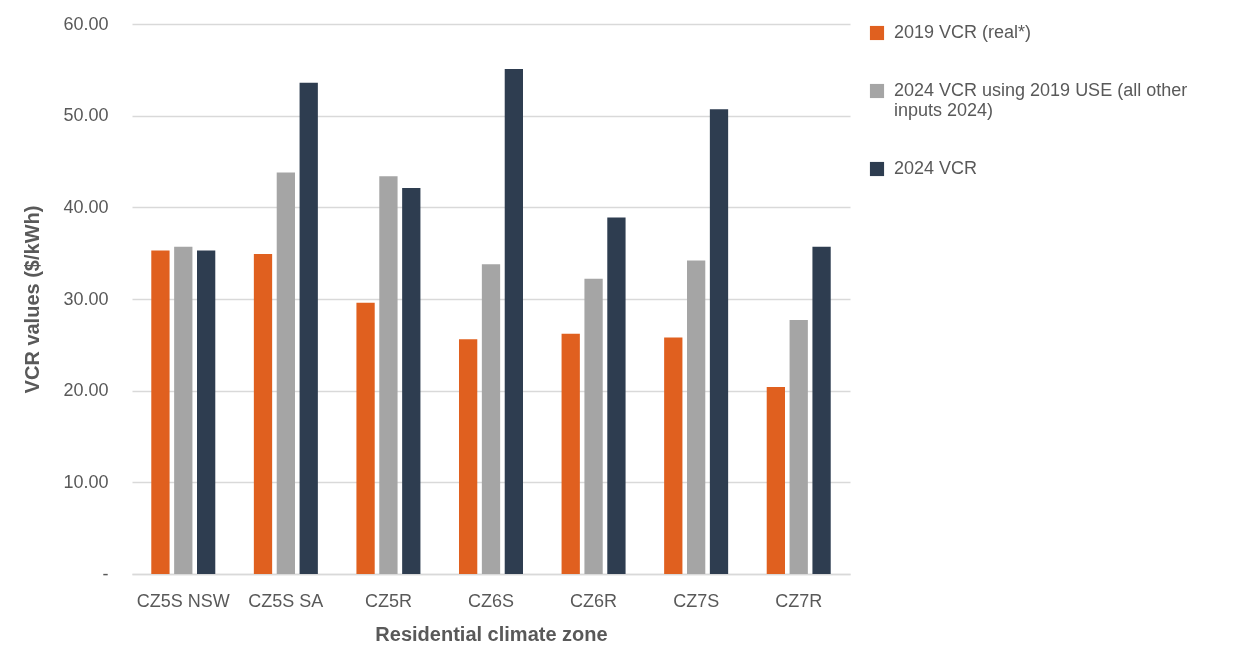  Describe the element at coordinates (105, 573) in the screenshot. I see `y-tick-label: -` at that location.